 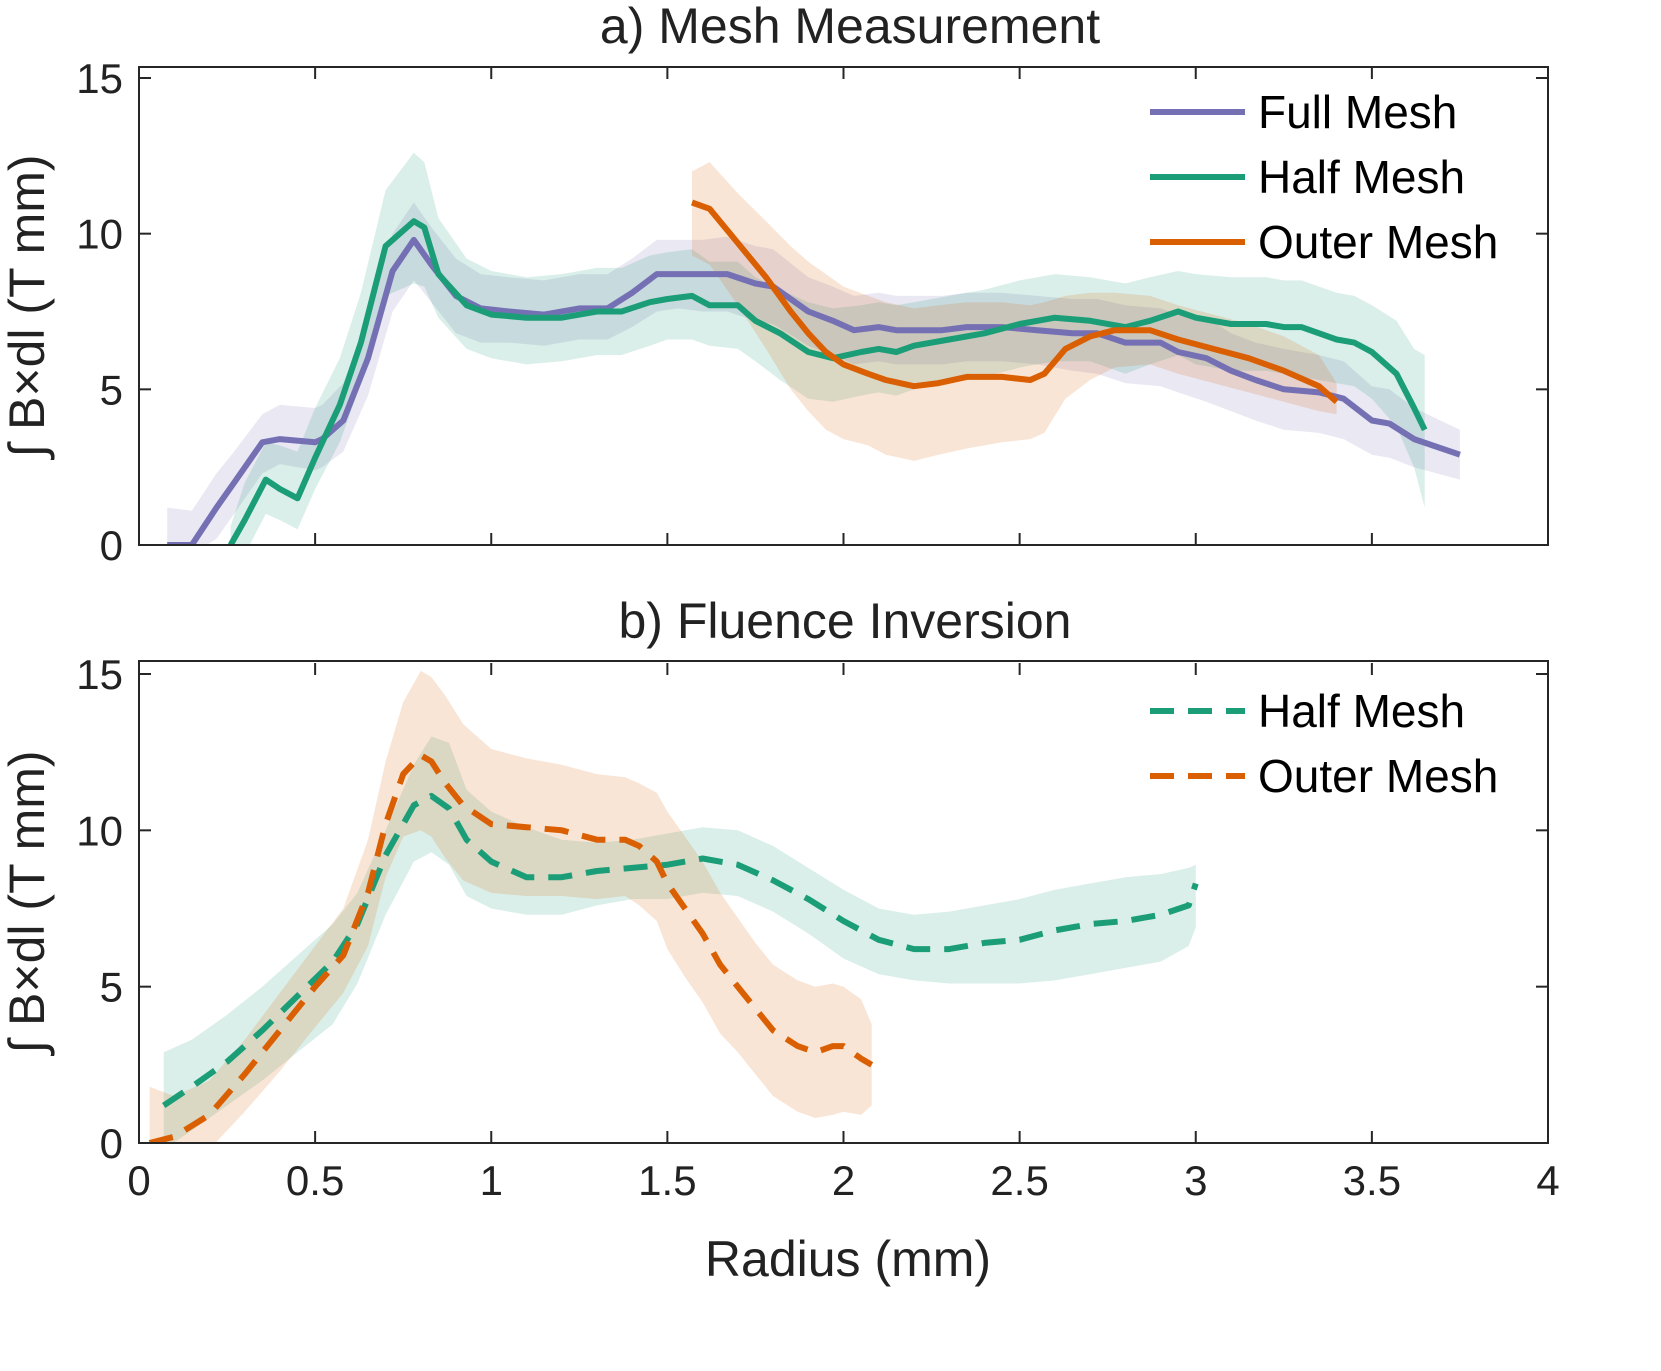 I want to click on panel-a-ylabel: ∫ B×dl (T mm), so click(x=27, y=307).